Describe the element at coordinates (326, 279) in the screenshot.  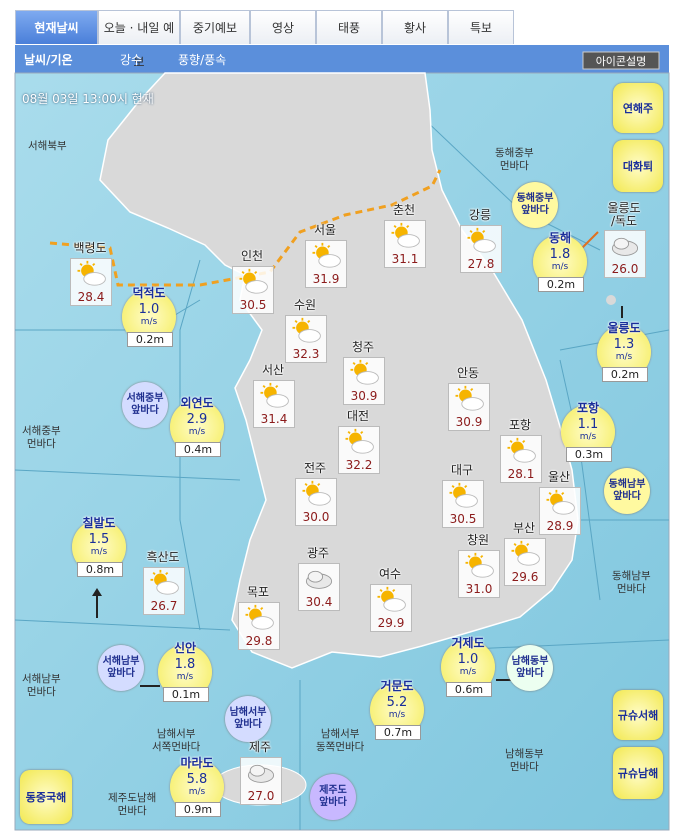
I see `temperature: 31.9` at that location.